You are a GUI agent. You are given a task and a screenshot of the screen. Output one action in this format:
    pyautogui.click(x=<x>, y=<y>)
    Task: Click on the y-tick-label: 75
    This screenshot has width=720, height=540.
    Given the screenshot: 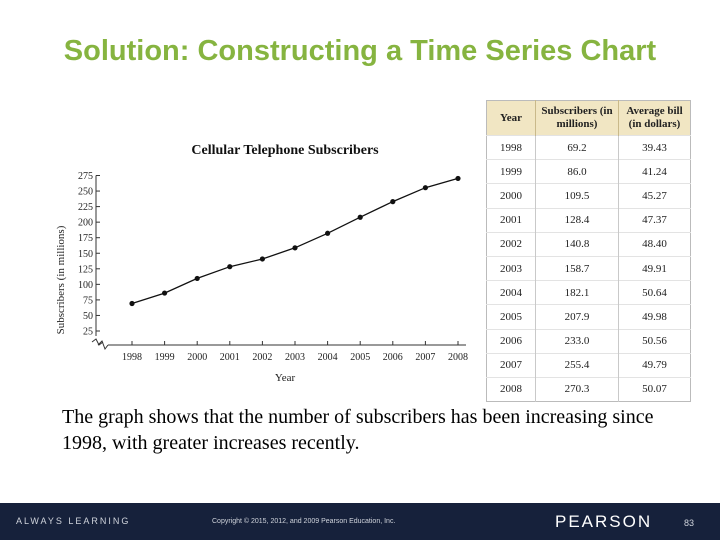 What is the action you would take?
    pyautogui.click(x=88, y=300)
    